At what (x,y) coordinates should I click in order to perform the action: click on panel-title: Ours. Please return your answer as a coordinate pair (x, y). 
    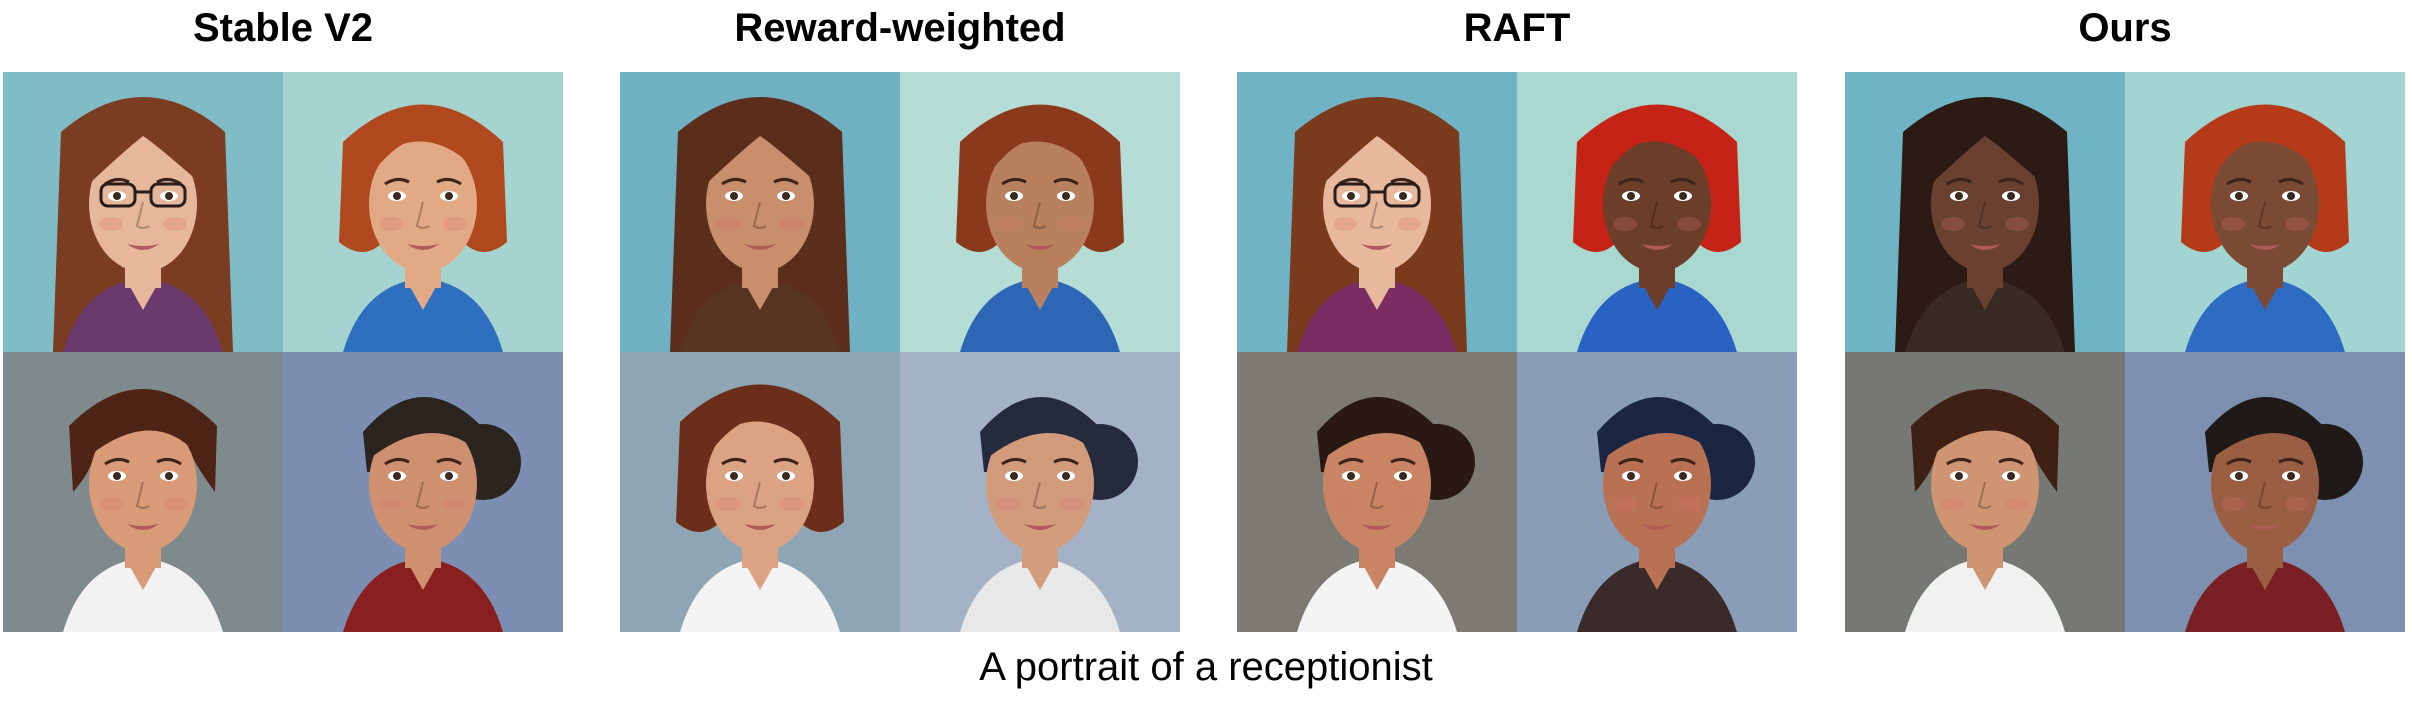
    Looking at the image, I should click on (2125, 28).